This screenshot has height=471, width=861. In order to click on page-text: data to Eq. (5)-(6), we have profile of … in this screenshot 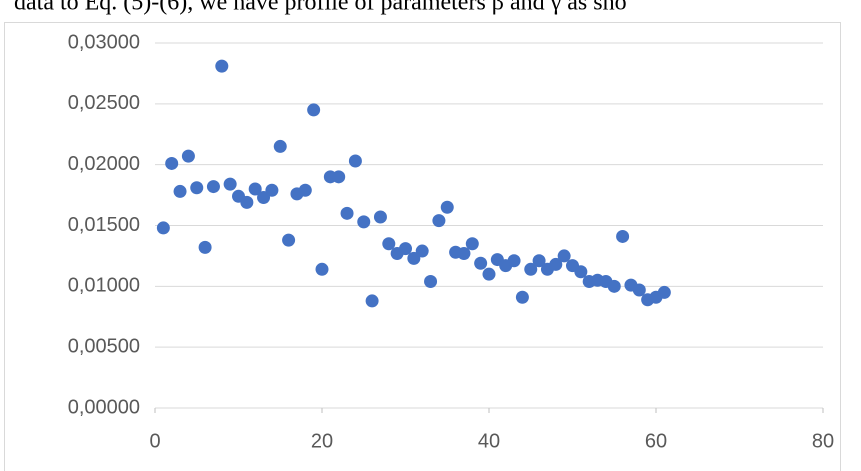, I will do `click(320, 8)`.